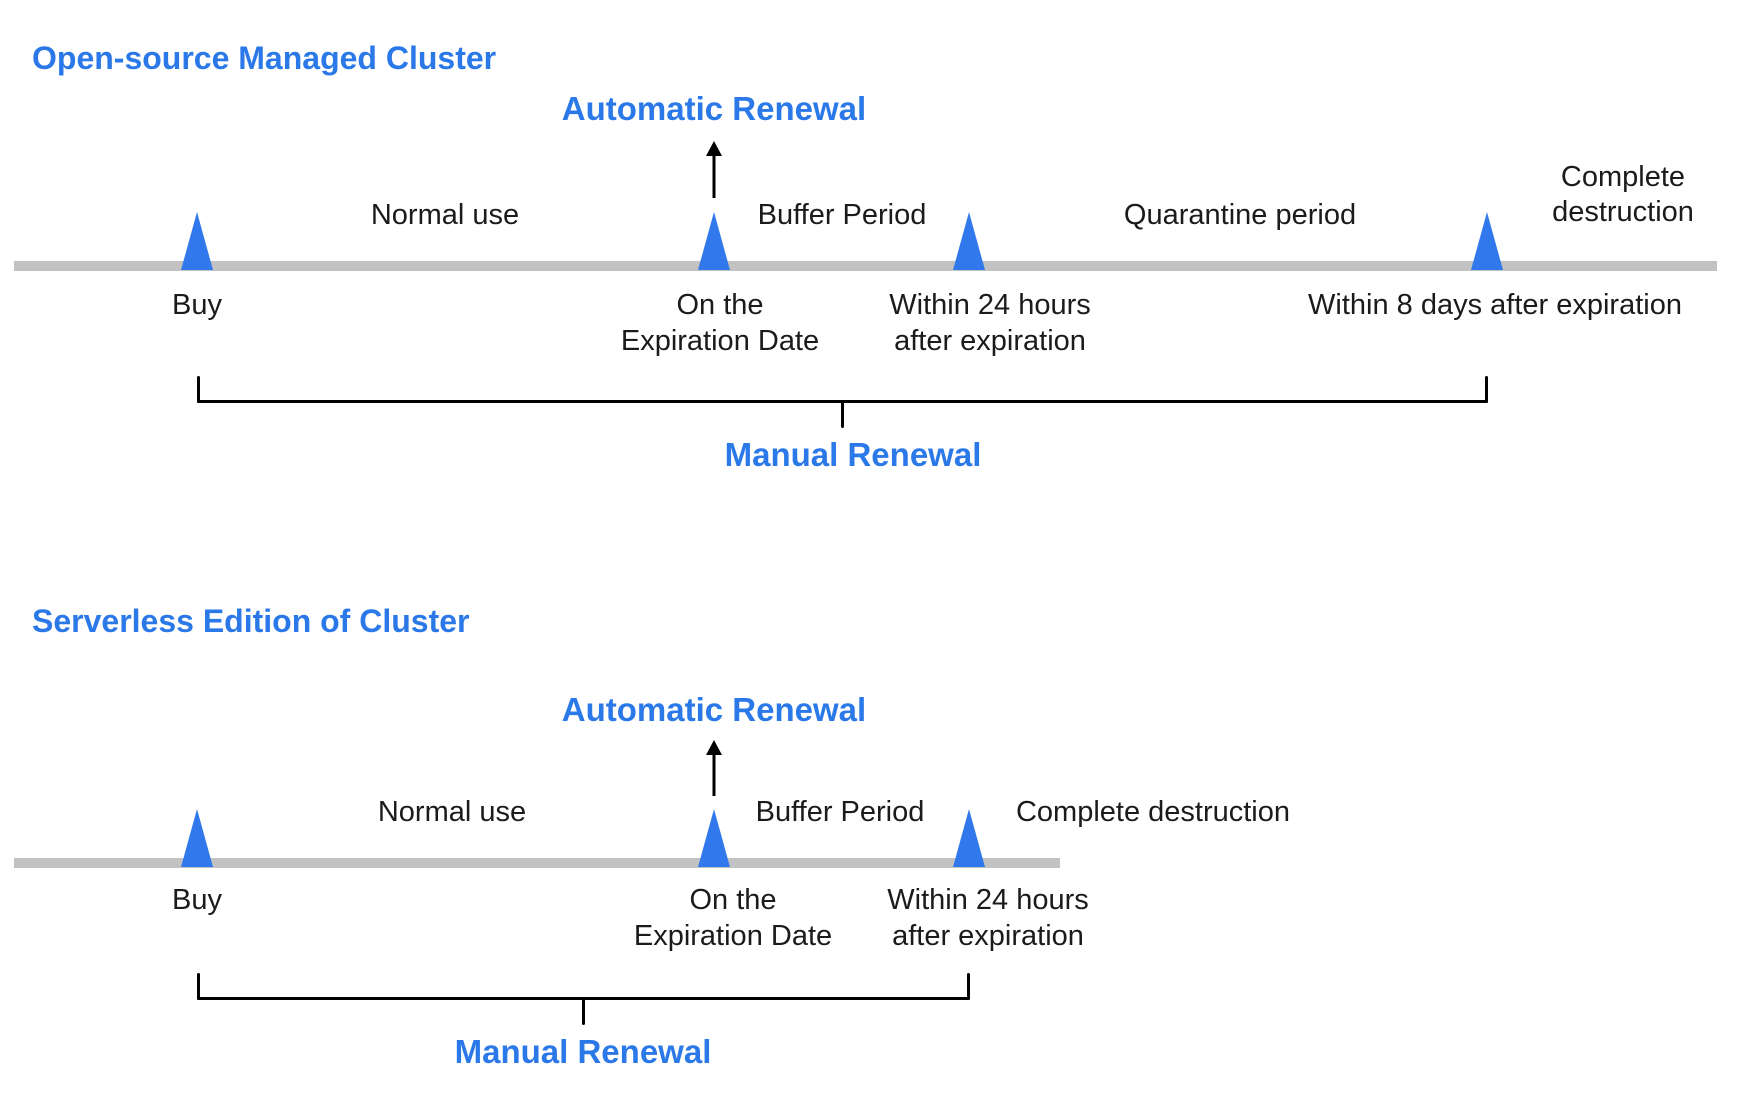 The image size is (1756, 1100). What do you see at coordinates (198, 389) in the screenshot?
I see `brace1-left-tick` at bounding box center [198, 389].